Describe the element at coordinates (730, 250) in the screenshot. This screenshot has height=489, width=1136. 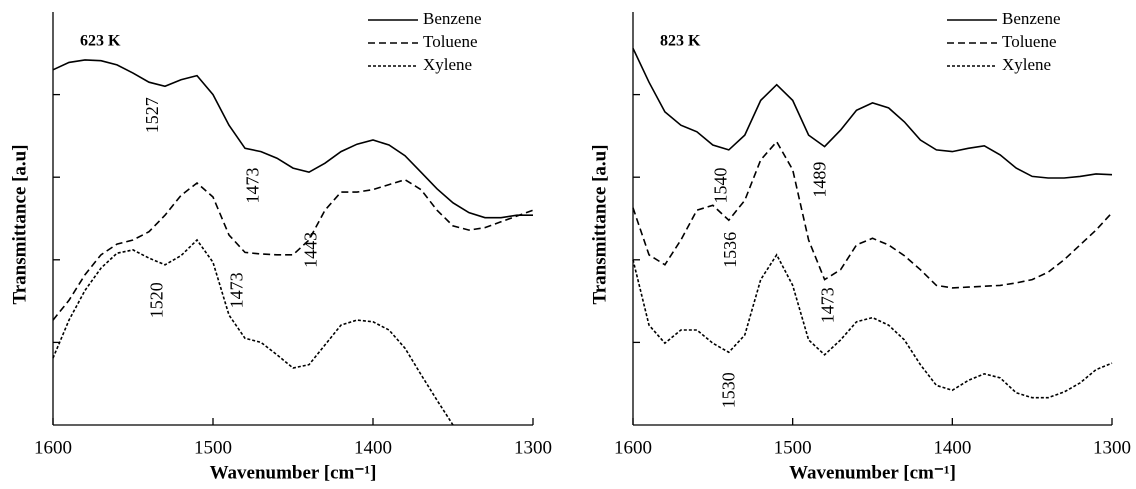
I see `peak-label: 1536` at that location.